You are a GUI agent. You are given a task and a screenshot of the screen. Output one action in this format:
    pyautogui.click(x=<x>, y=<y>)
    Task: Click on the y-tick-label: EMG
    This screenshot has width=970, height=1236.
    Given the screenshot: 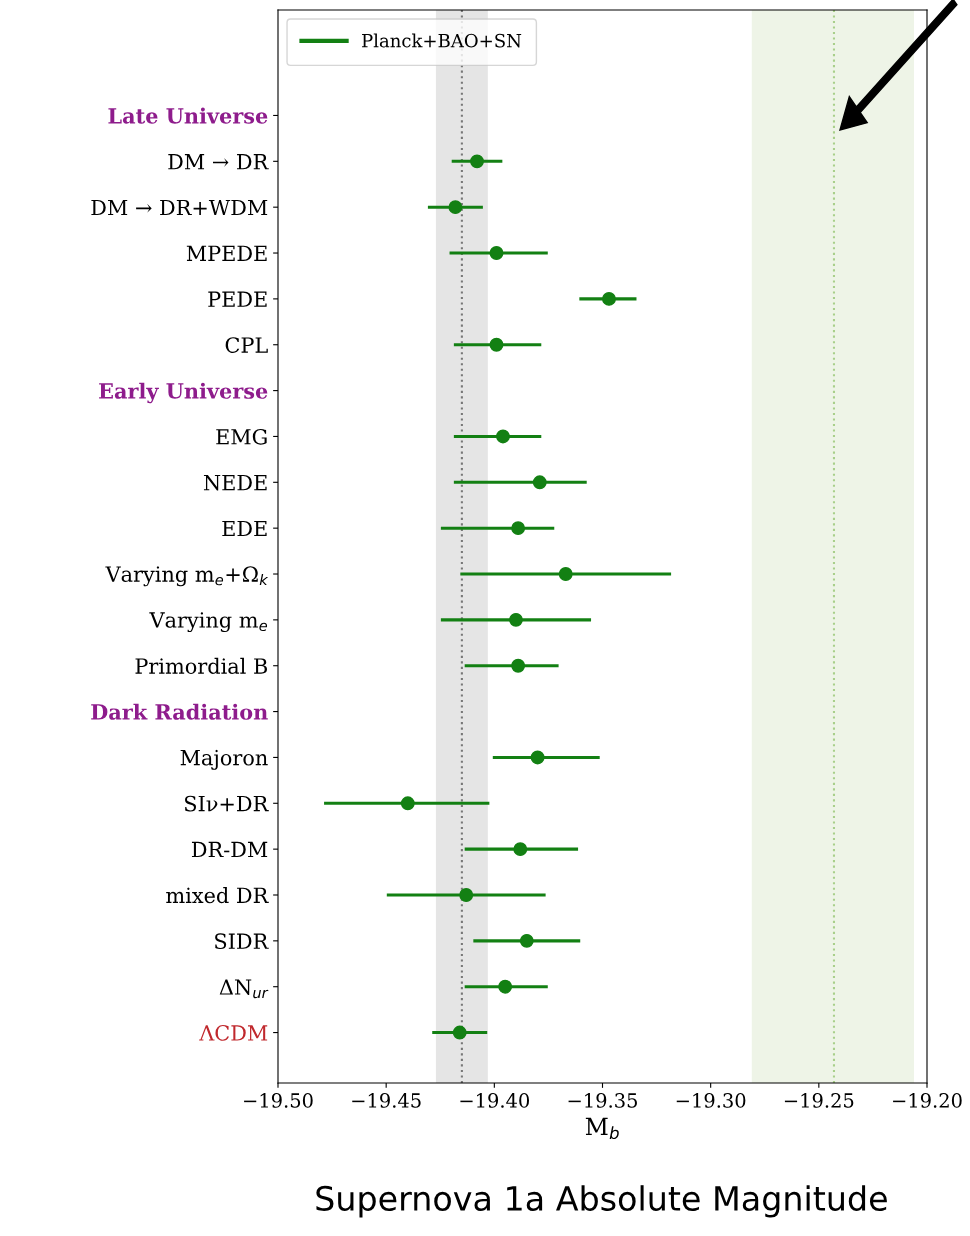 What is the action you would take?
    pyautogui.click(x=241, y=436)
    